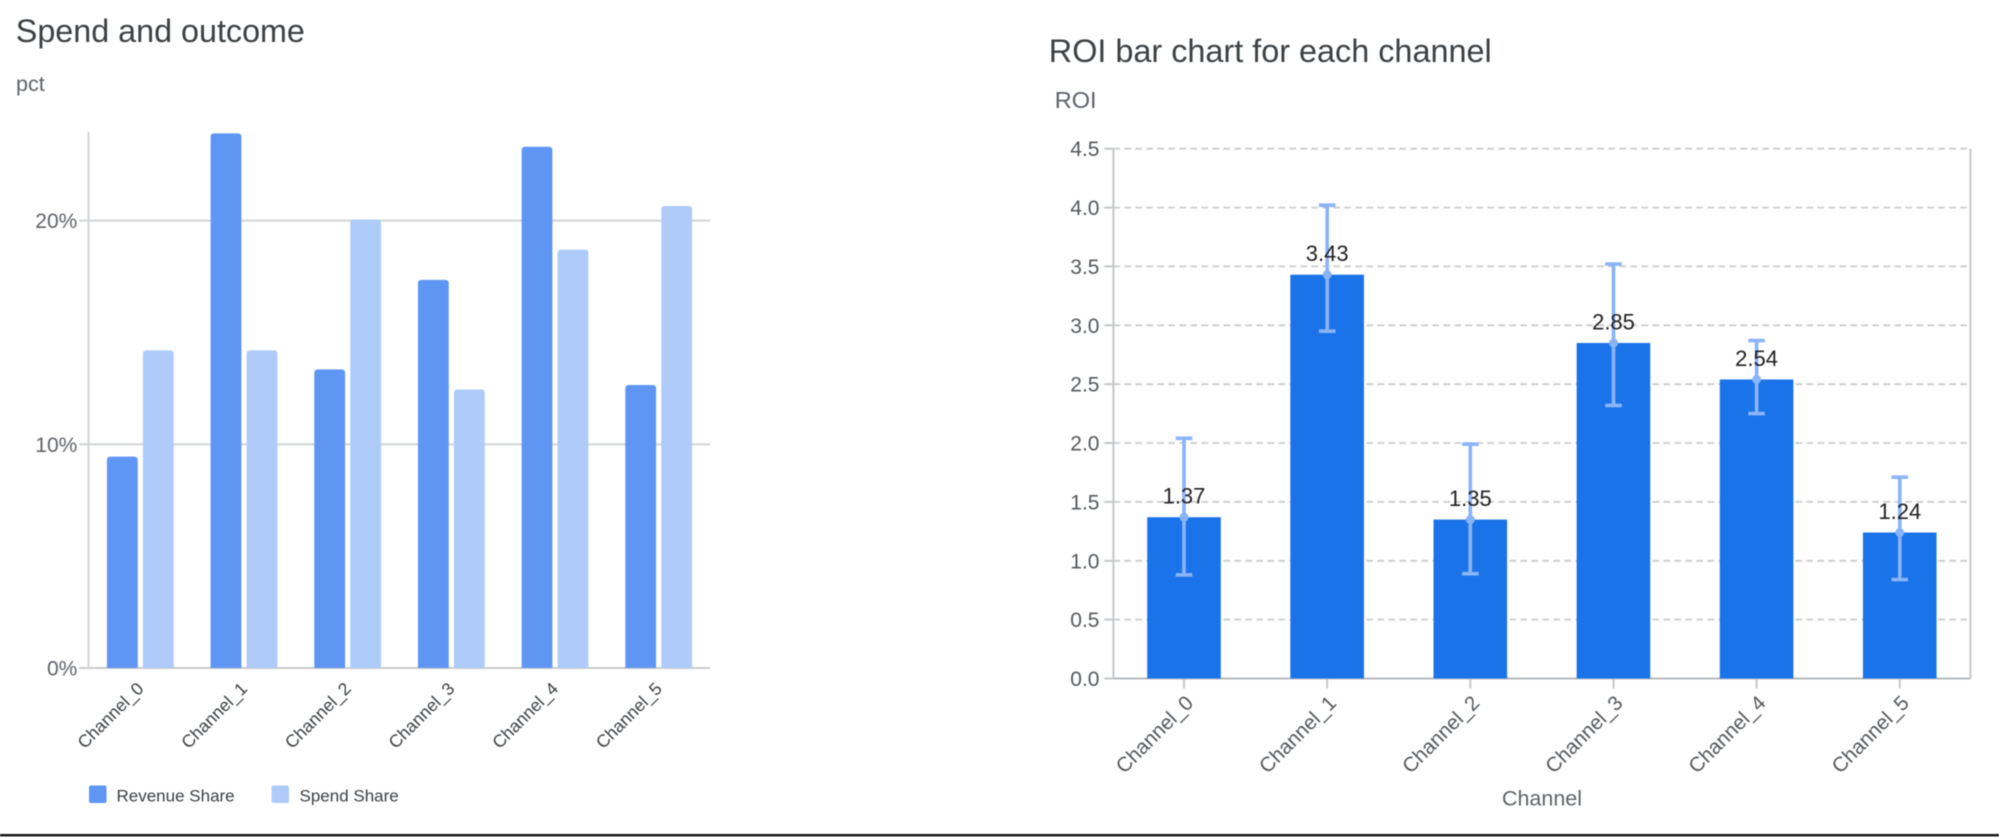  Describe the element at coordinates (160, 31) in the screenshot. I see `svg-text: Spend and outcome` at that location.